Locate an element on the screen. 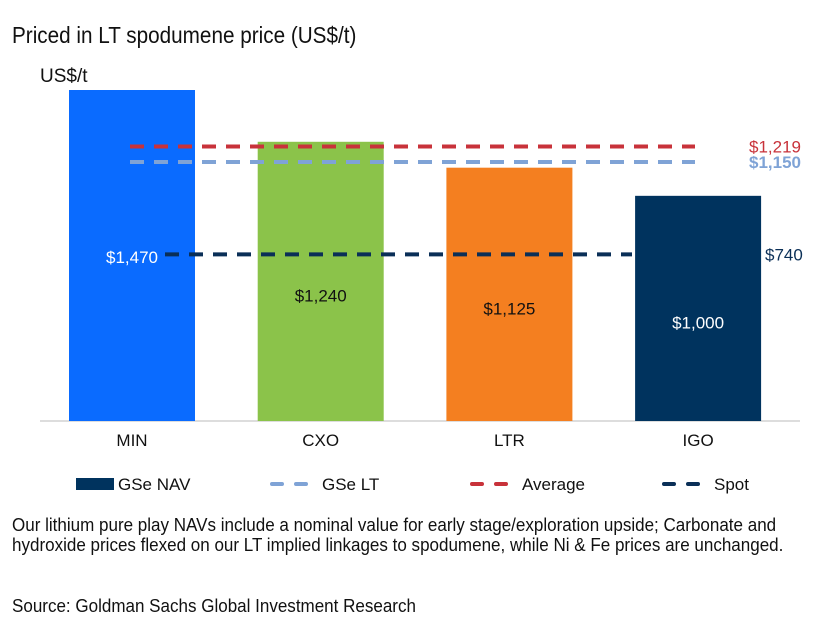  data-label: $1,240 is located at coordinates (321, 295).